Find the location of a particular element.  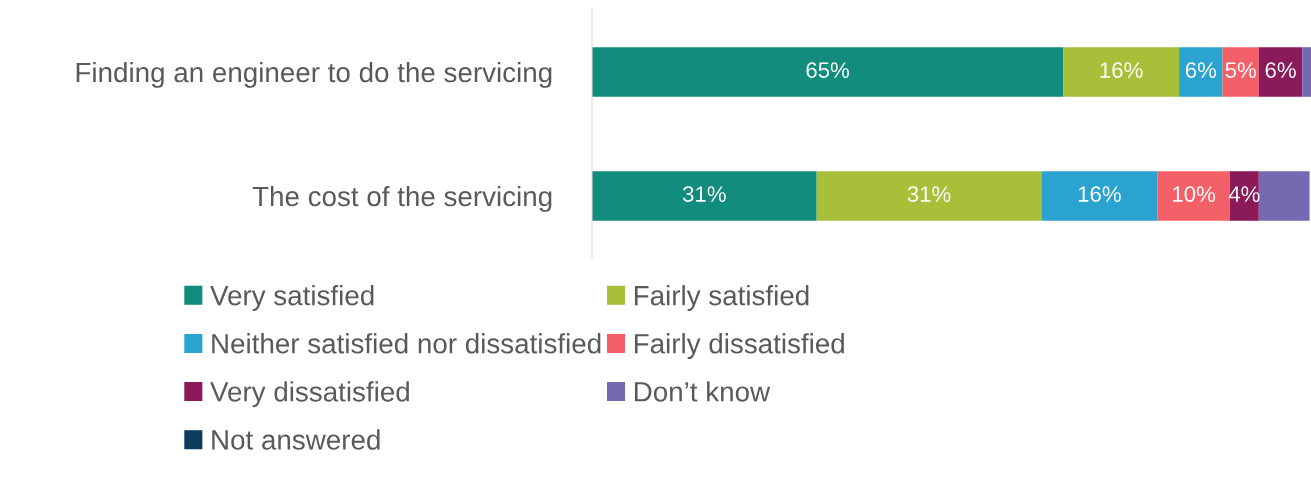

data-label: 65% is located at coordinates (828, 70).